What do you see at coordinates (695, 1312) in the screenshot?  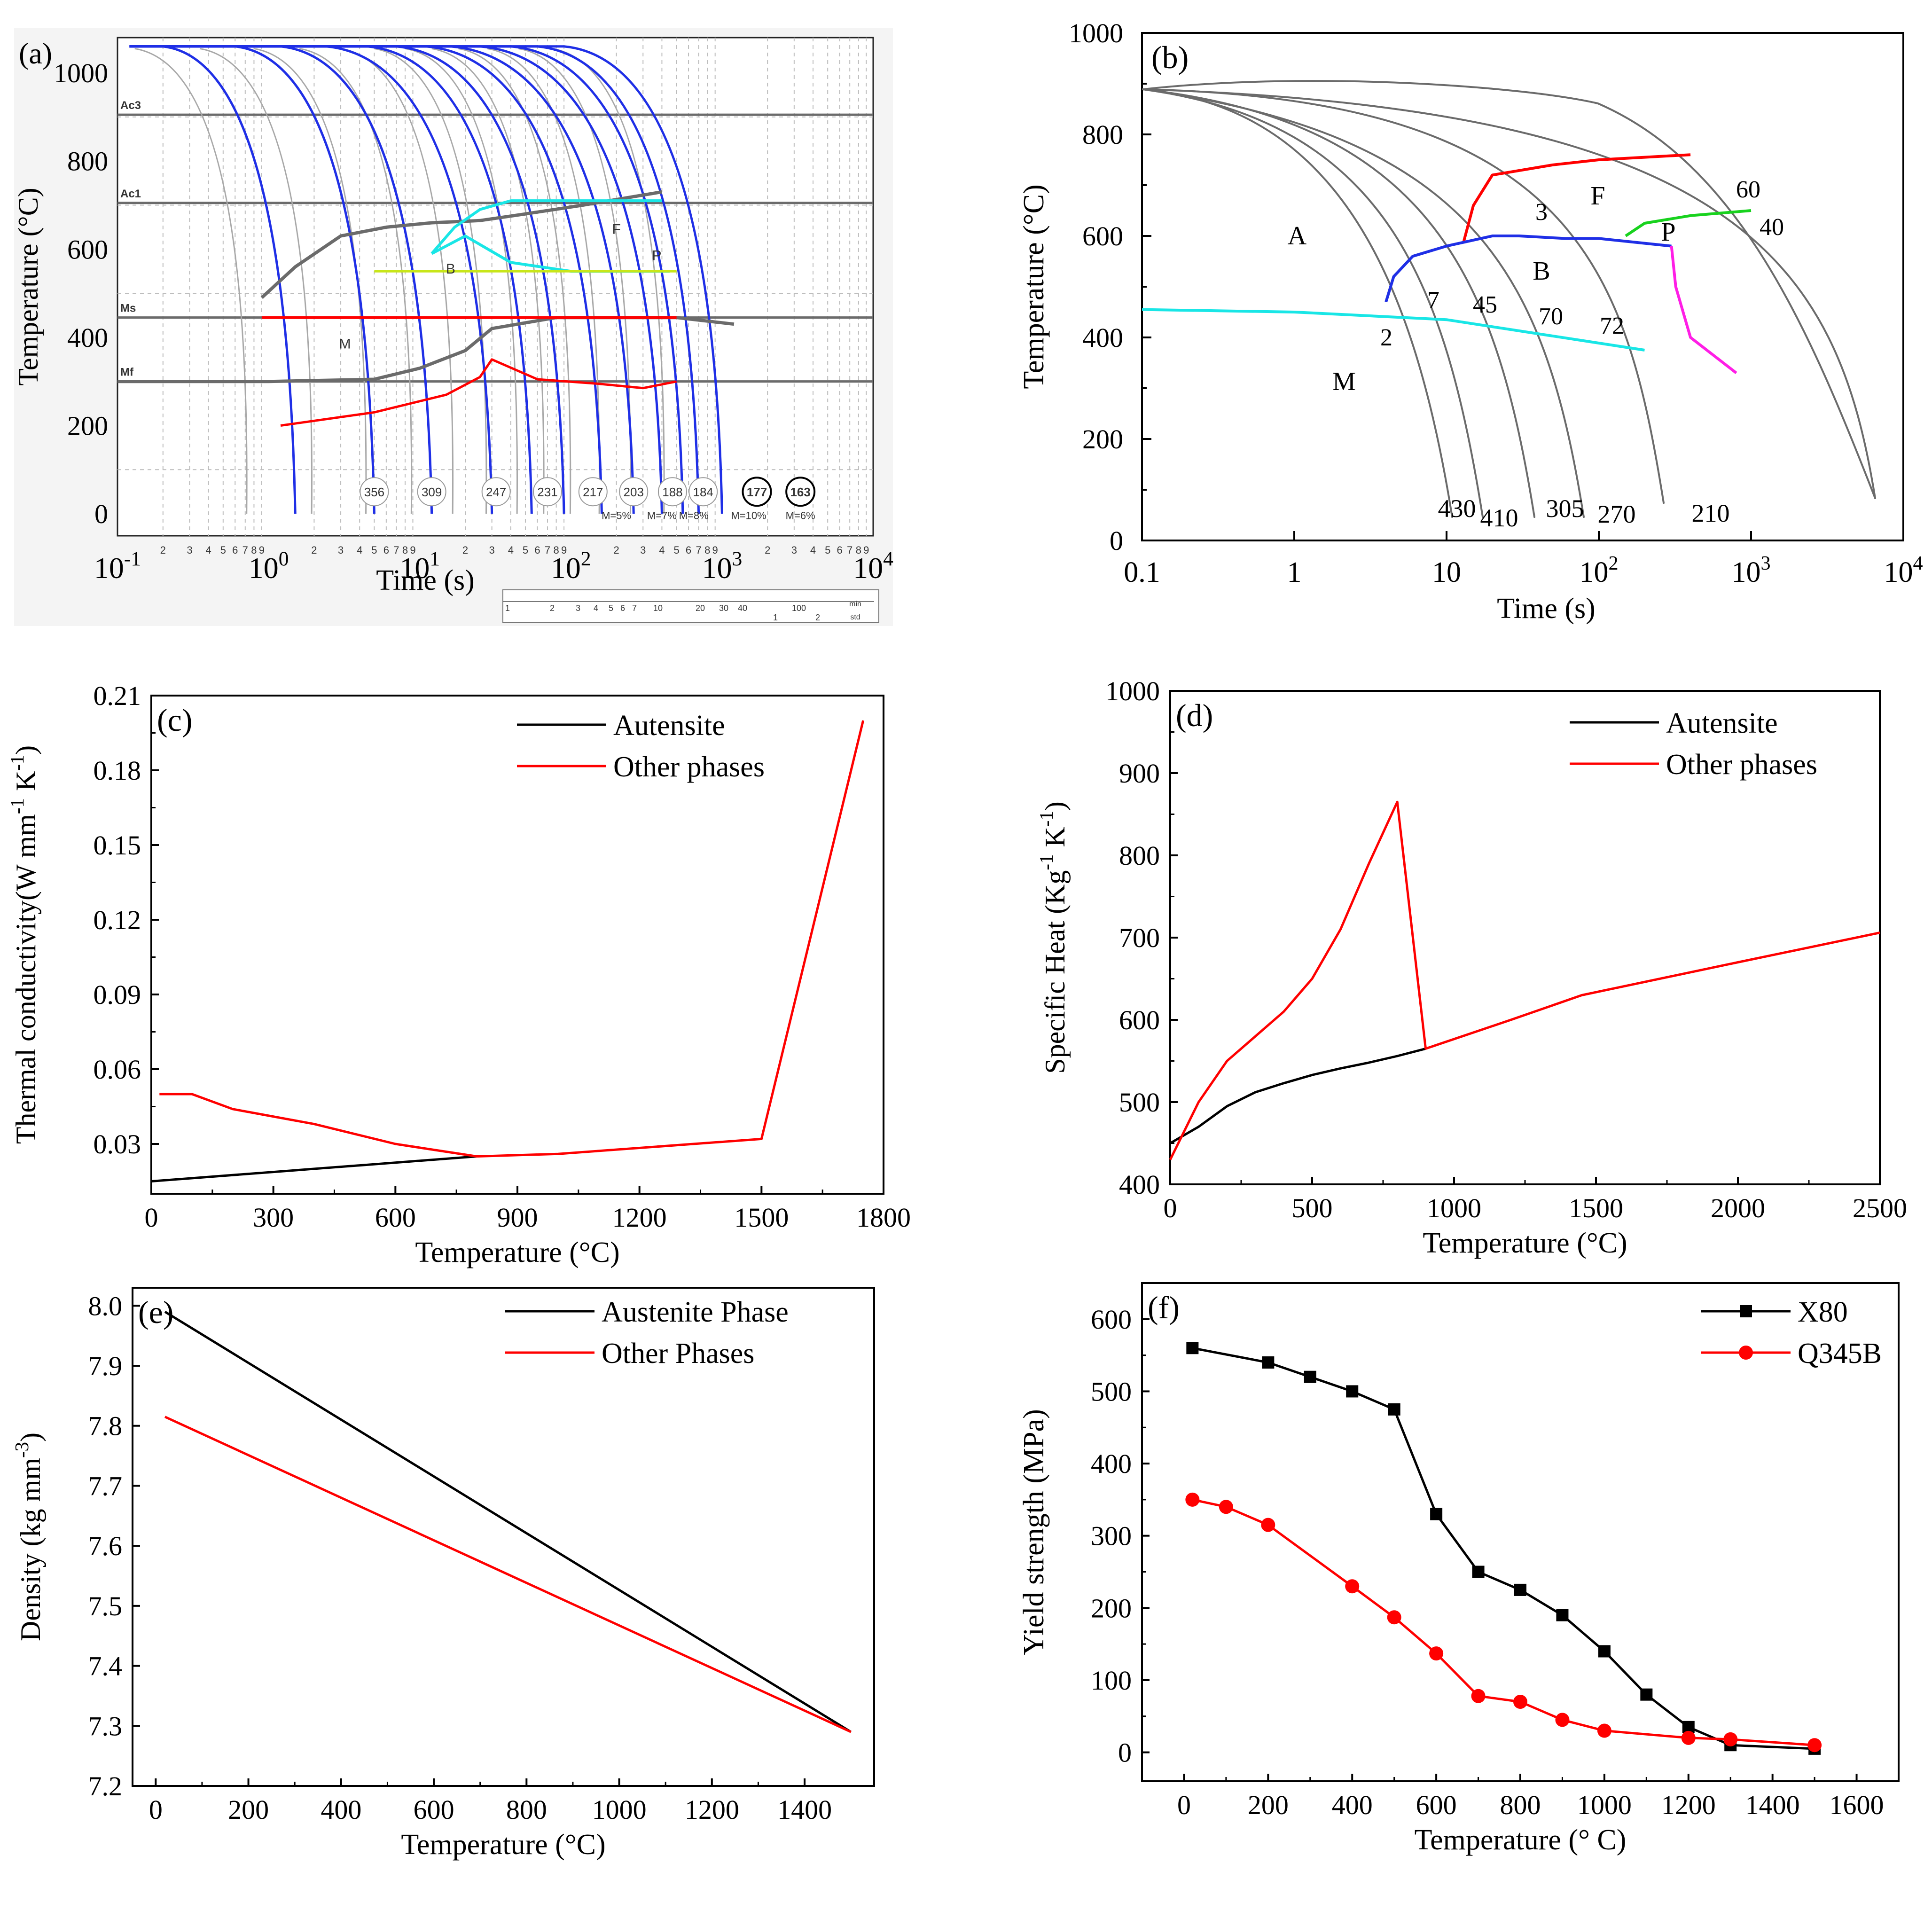 I see `legend-label: Austenite Phase` at bounding box center [695, 1312].